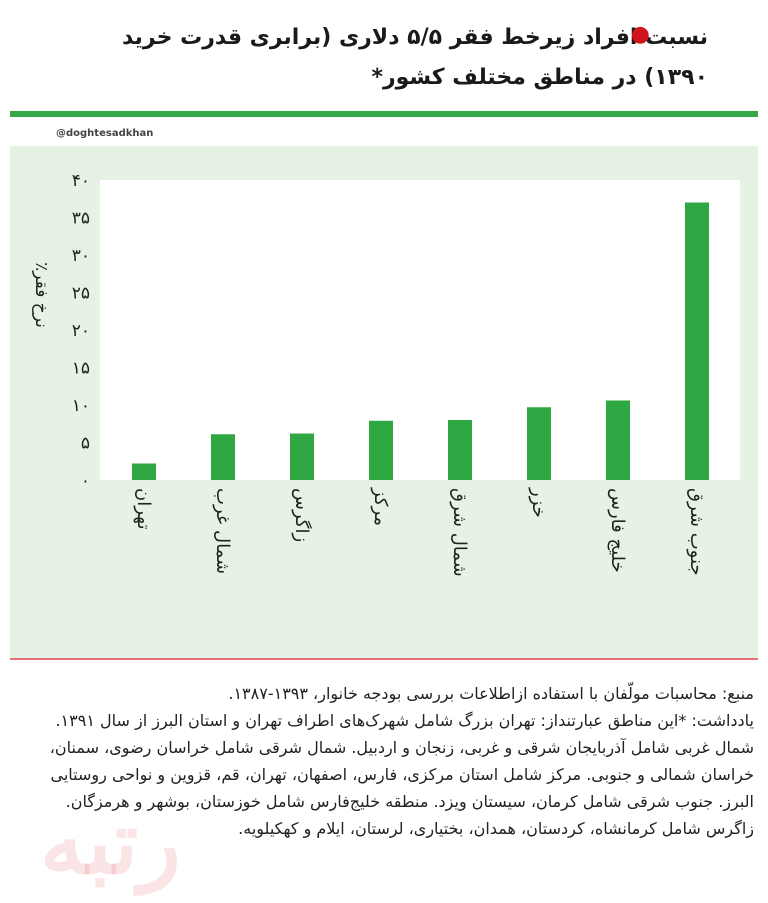  What do you see at coordinates (384, 659) in the screenshot?
I see `footer-divider` at bounding box center [384, 659].